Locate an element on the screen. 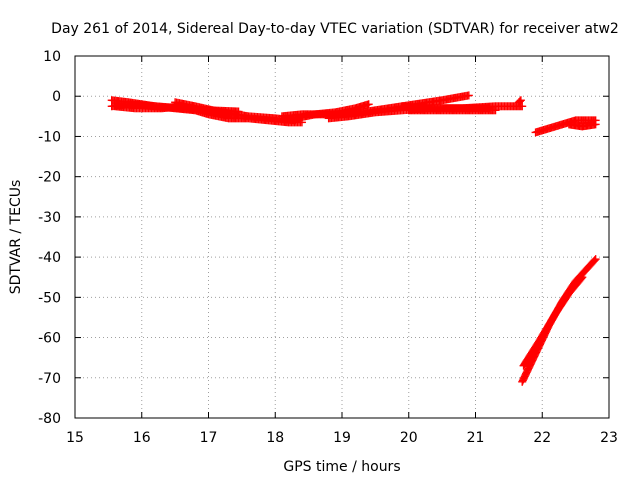 This screenshot has height=480, width=640. x-axis-label: GPS time / hours is located at coordinates (341, 467).